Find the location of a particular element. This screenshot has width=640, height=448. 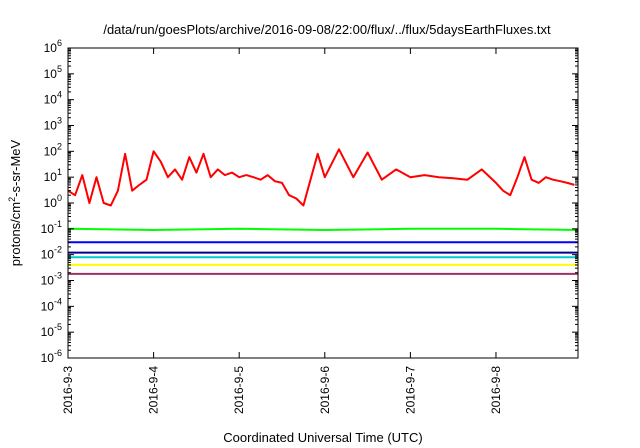

y-axis-title: protons/cm2-s-sr-MeV is located at coordinates (15, 202).